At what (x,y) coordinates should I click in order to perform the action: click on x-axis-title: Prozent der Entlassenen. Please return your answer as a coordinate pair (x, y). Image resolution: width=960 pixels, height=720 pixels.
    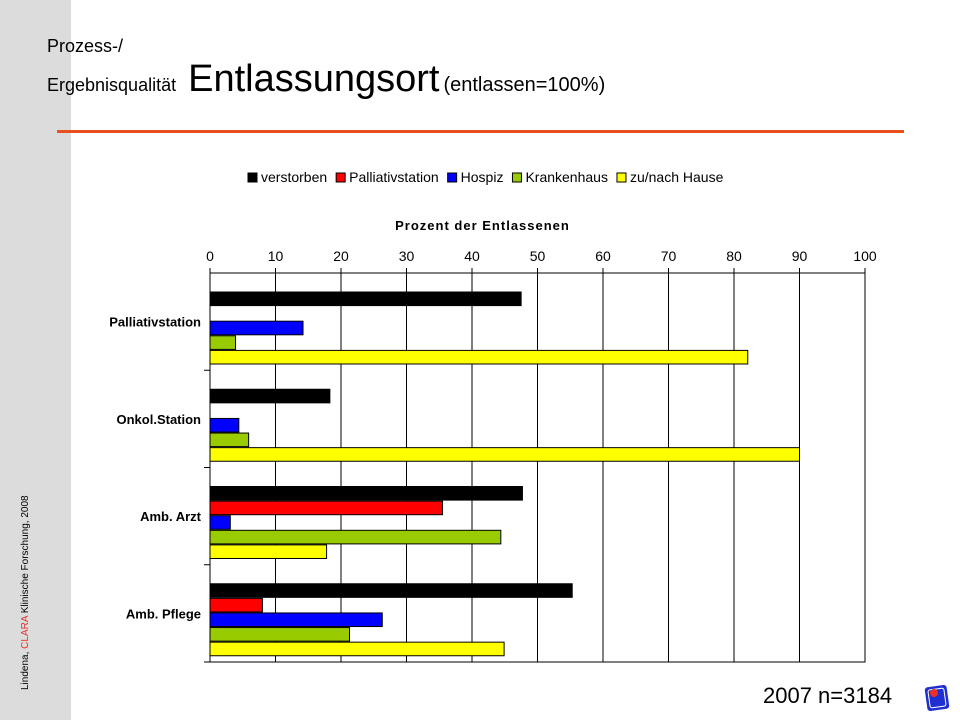
    Looking at the image, I should click on (482, 225).